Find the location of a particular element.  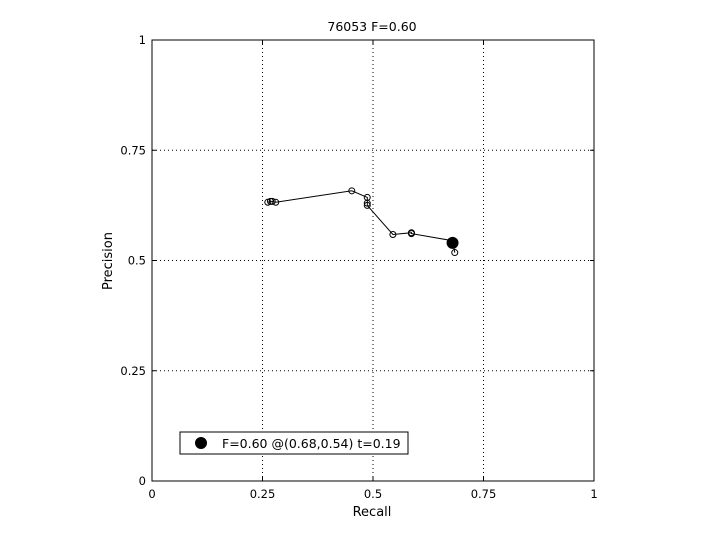

best-point-group is located at coordinates (452, 242).